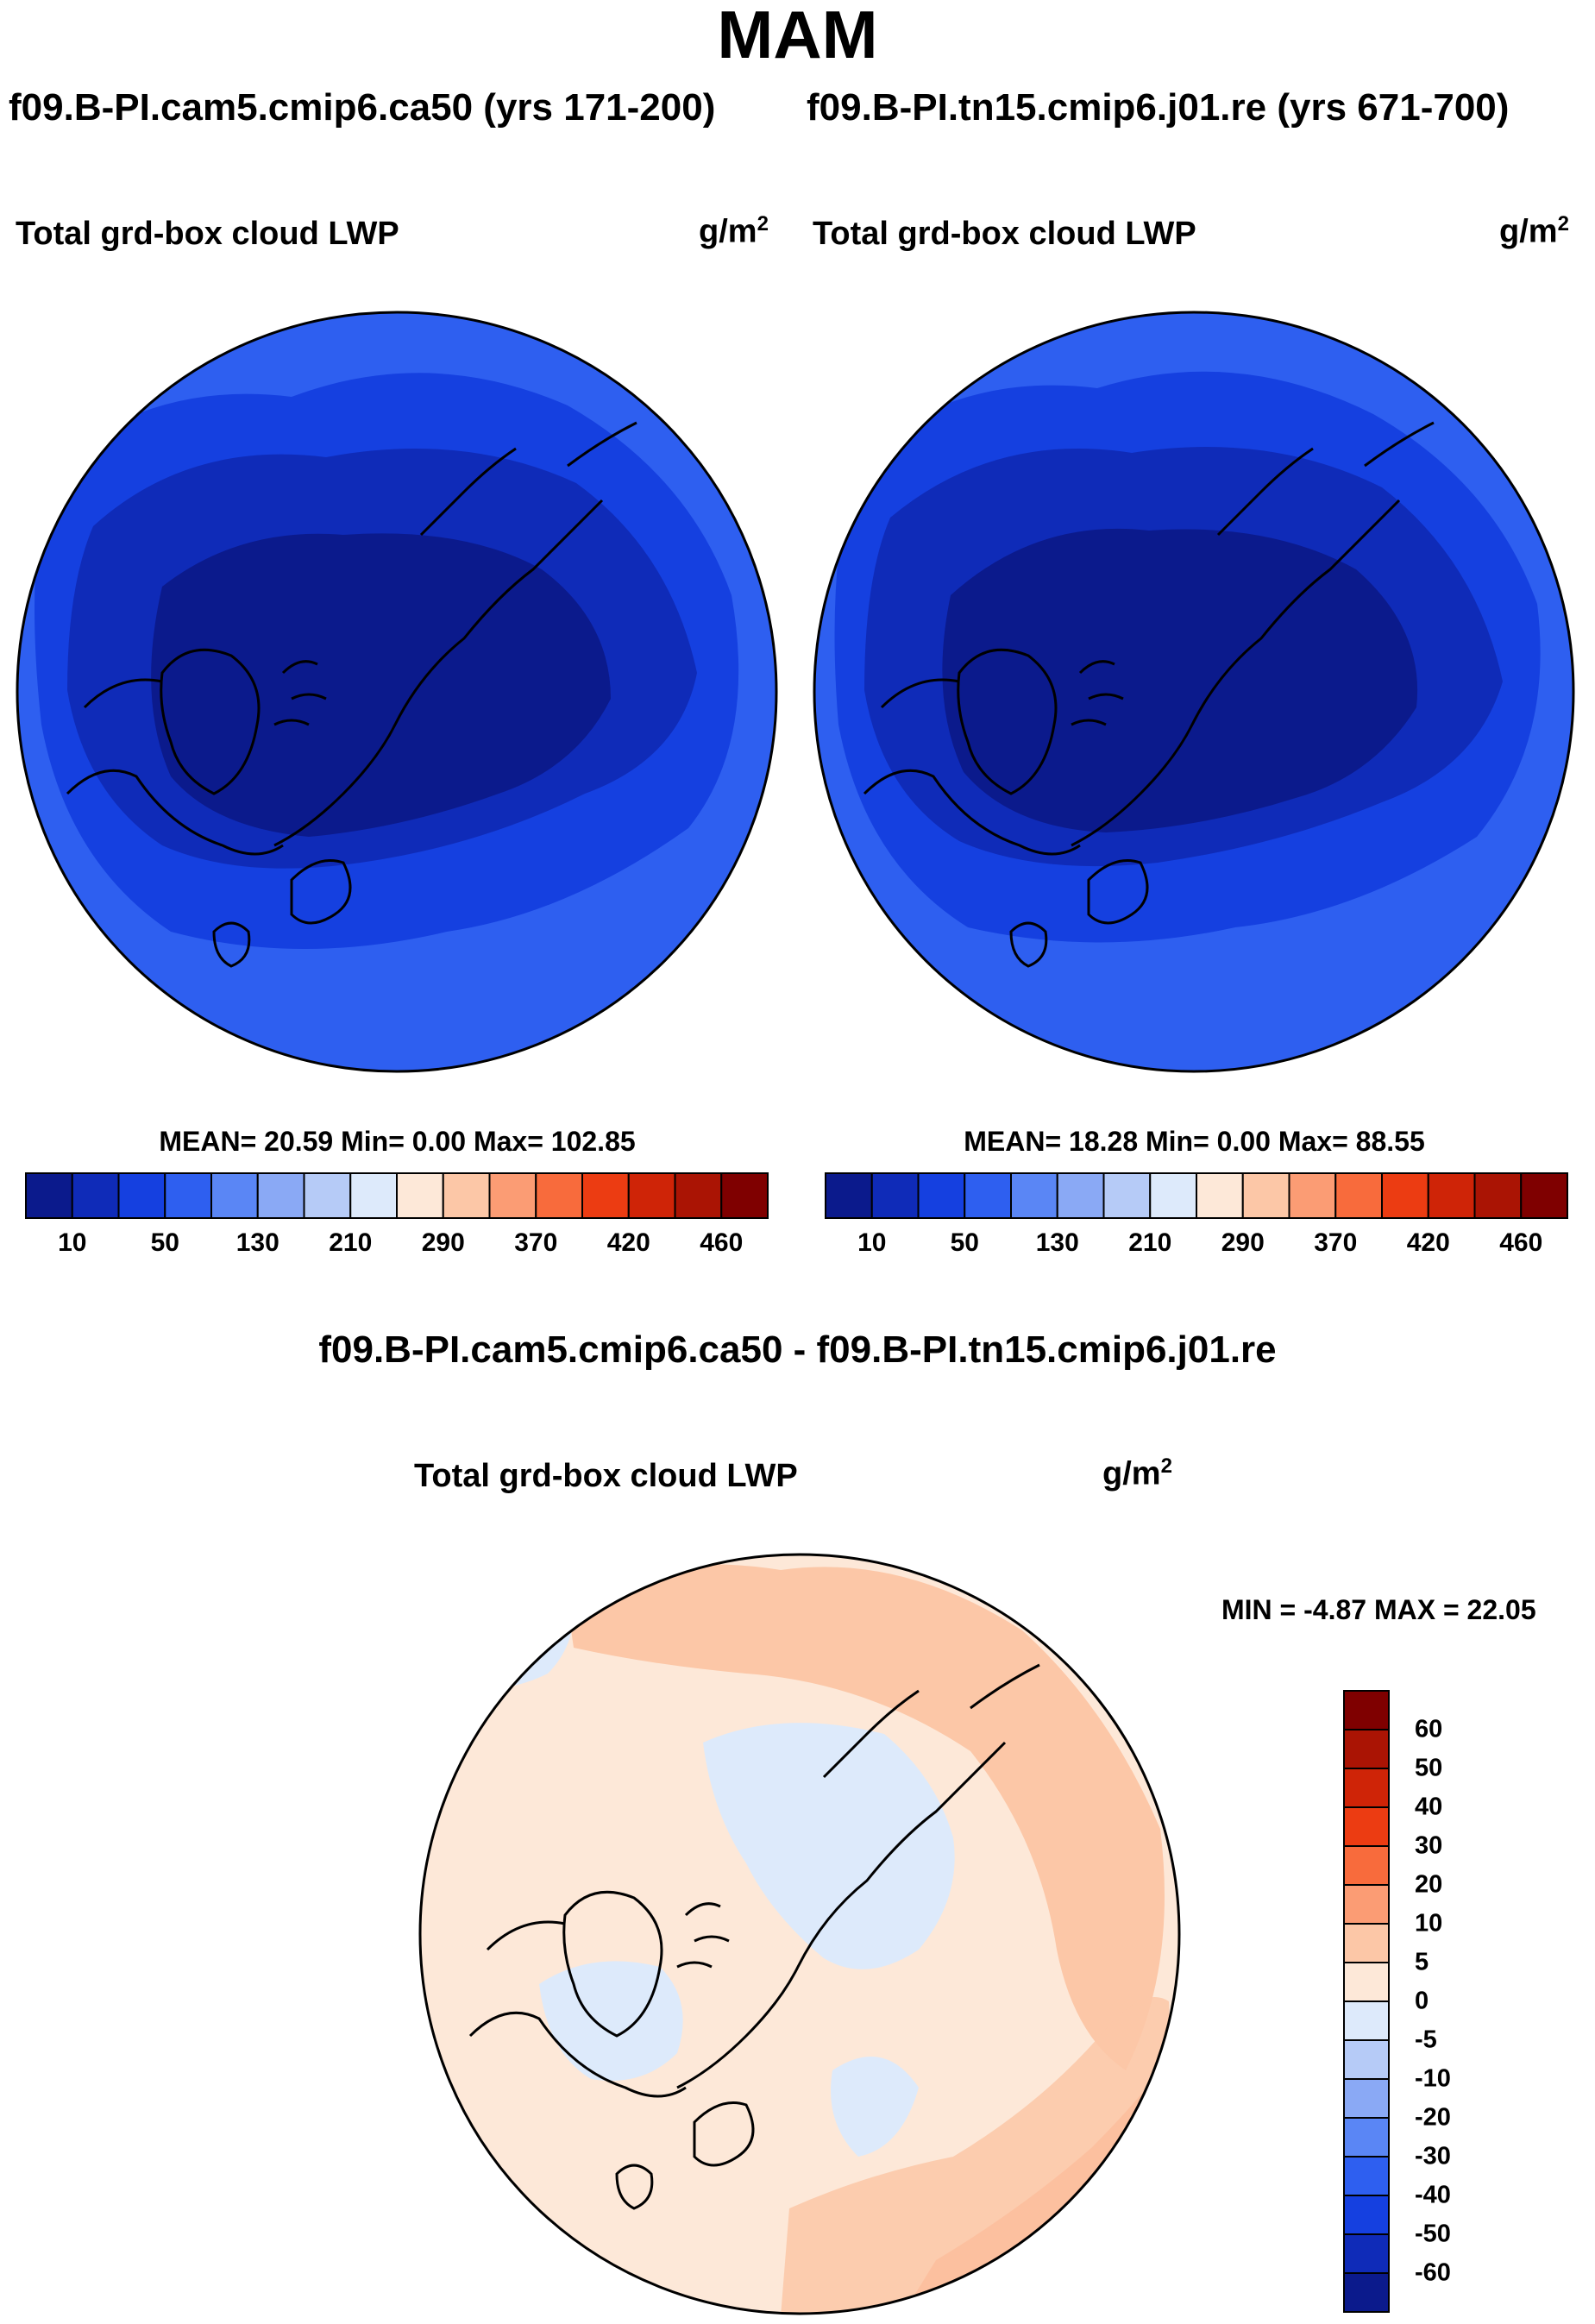  What do you see at coordinates (1429, 1885) in the screenshot?
I see `diff-colorbar-tick-label: 20` at bounding box center [1429, 1885].